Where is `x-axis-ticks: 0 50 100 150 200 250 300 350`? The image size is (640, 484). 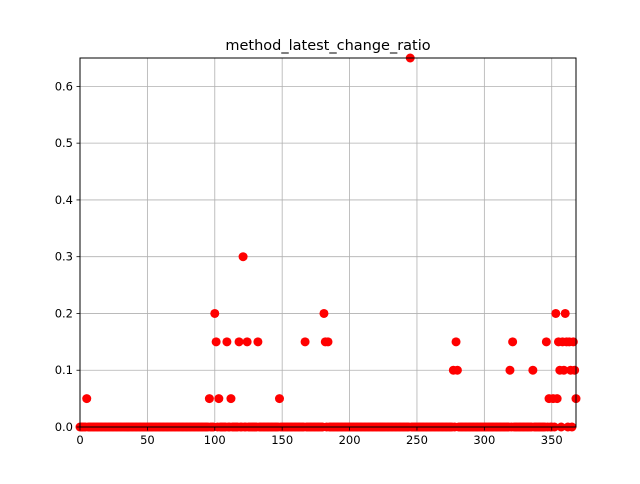 x-axis-ticks: 0 50 100 150 200 250 300 350 is located at coordinates (319, 437).